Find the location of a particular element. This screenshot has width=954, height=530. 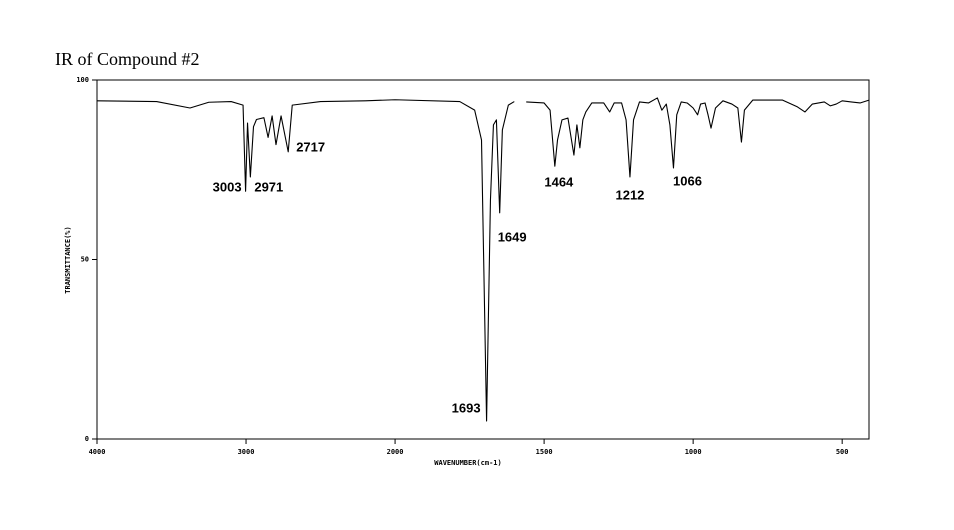

x-axis-label: WAVENUMBER(cm-1) is located at coordinates (467, 463).